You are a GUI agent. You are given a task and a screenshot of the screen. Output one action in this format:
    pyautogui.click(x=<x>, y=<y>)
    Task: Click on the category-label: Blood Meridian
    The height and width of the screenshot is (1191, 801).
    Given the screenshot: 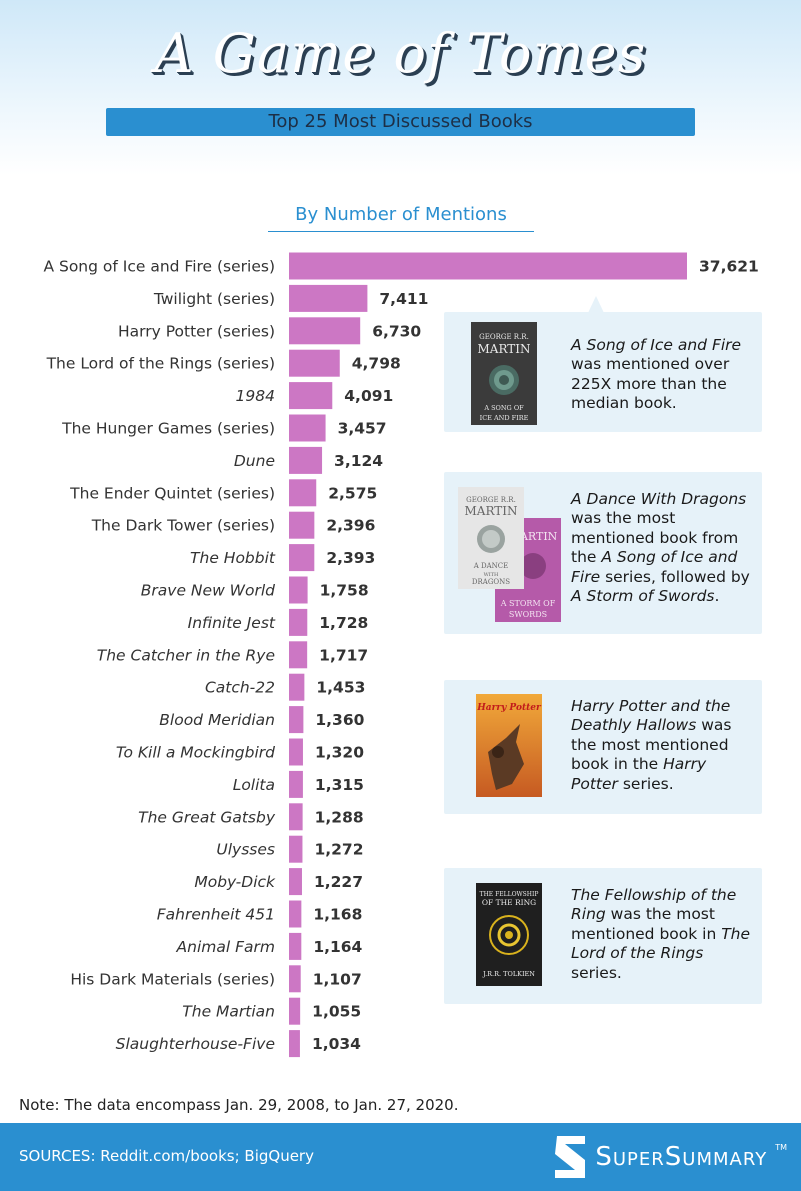 What is the action you would take?
    pyautogui.click(x=217, y=720)
    